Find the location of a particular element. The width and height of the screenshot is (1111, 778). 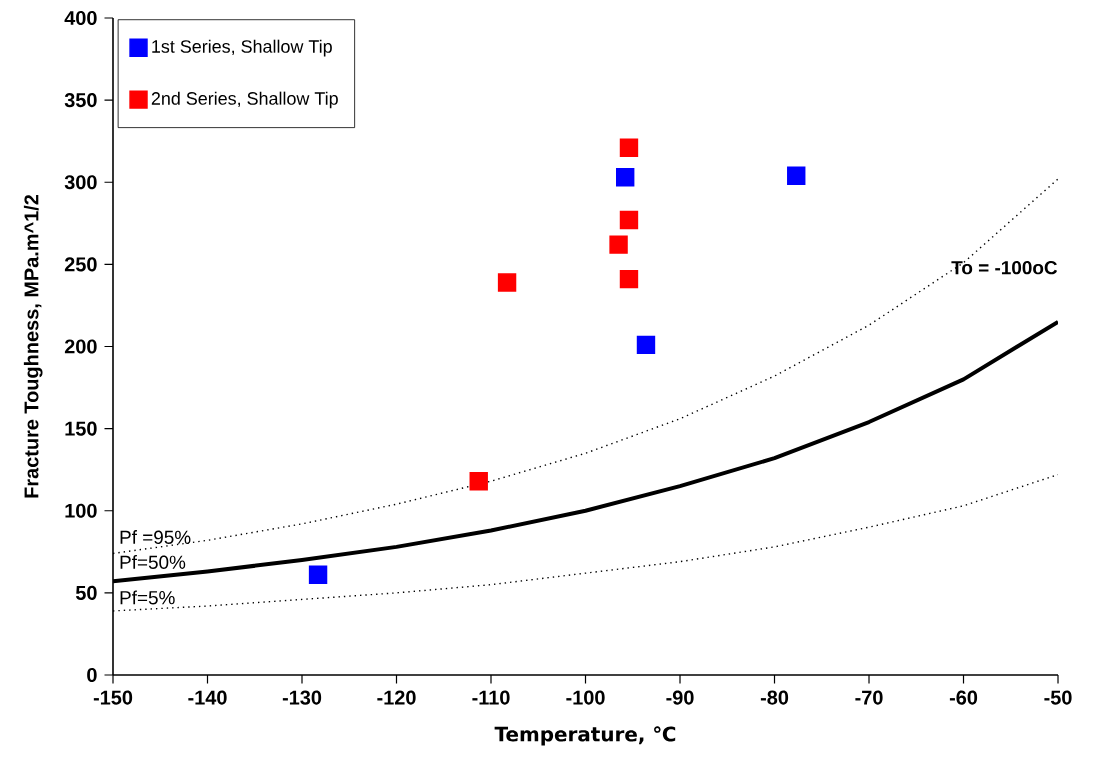

y-tick-label: 0 is located at coordinates (92, 675).